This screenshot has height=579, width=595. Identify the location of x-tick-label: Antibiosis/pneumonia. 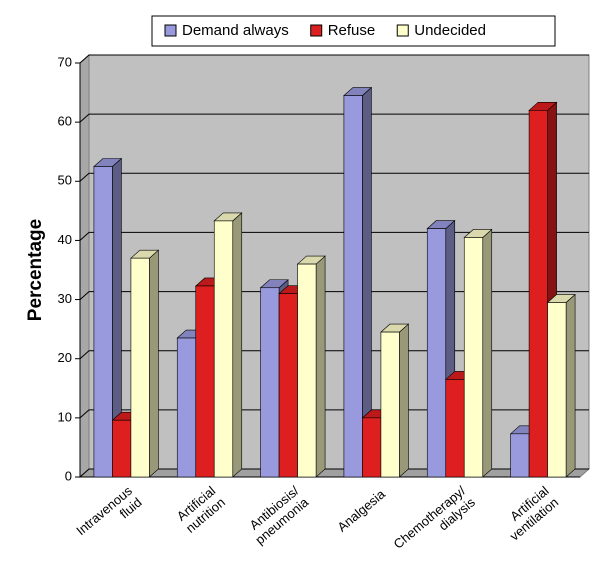
(277, 515).